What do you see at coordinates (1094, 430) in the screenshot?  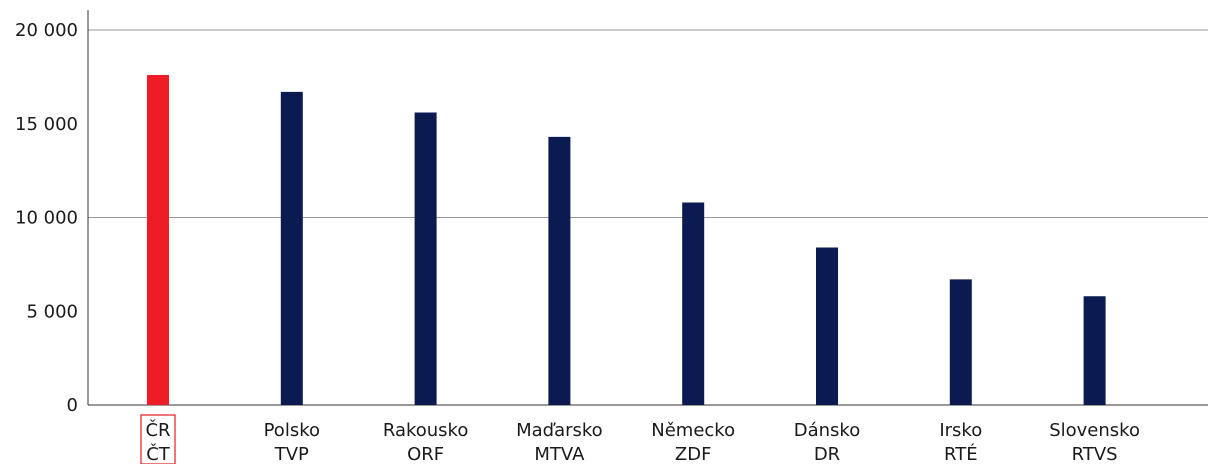 I see `x-tick-label: Slovensko` at bounding box center [1094, 430].